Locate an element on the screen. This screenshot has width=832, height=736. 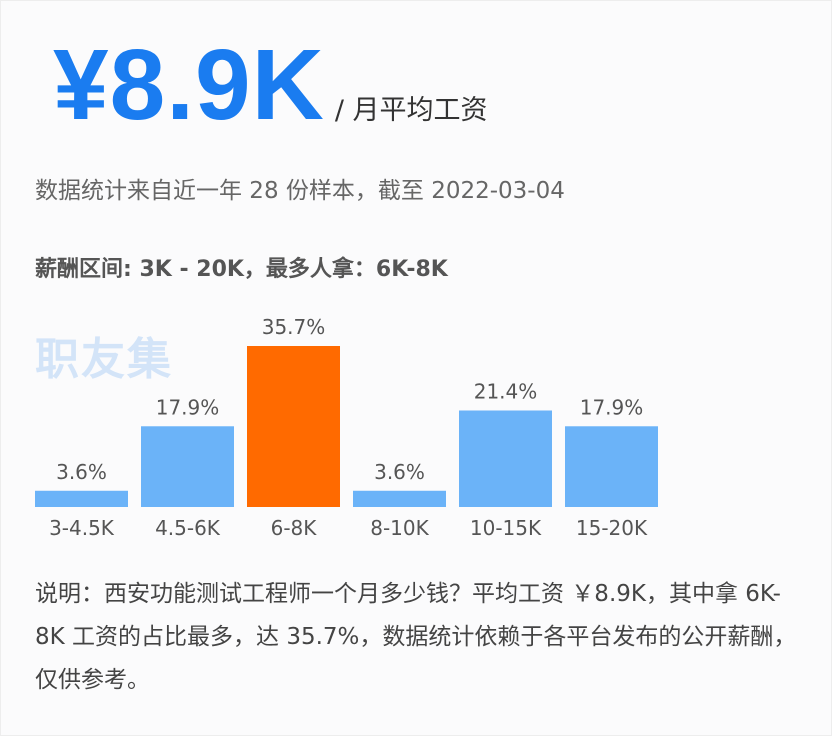
headline: ¥8.9K / 月平均工资 is located at coordinates (270, 85).